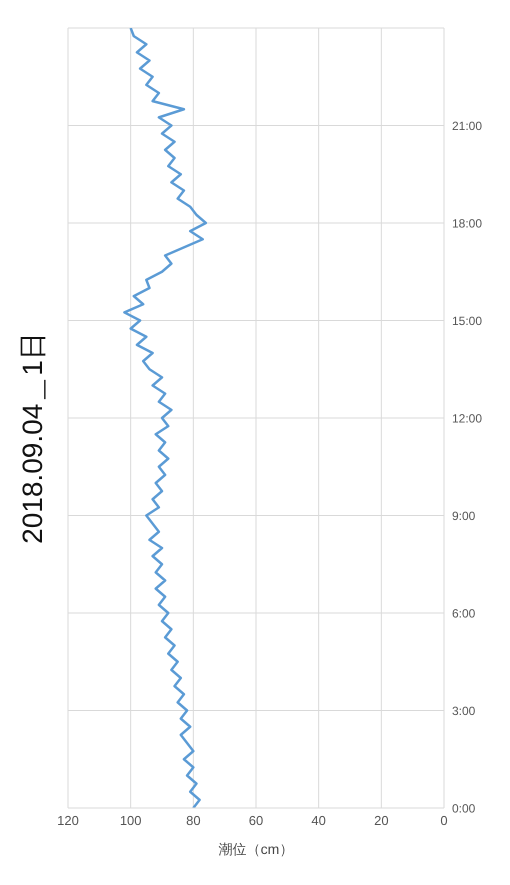 This screenshot has height=885, width=510. Describe the element at coordinates (256, 820) in the screenshot. I see `x-tick-label: 60` at that location.